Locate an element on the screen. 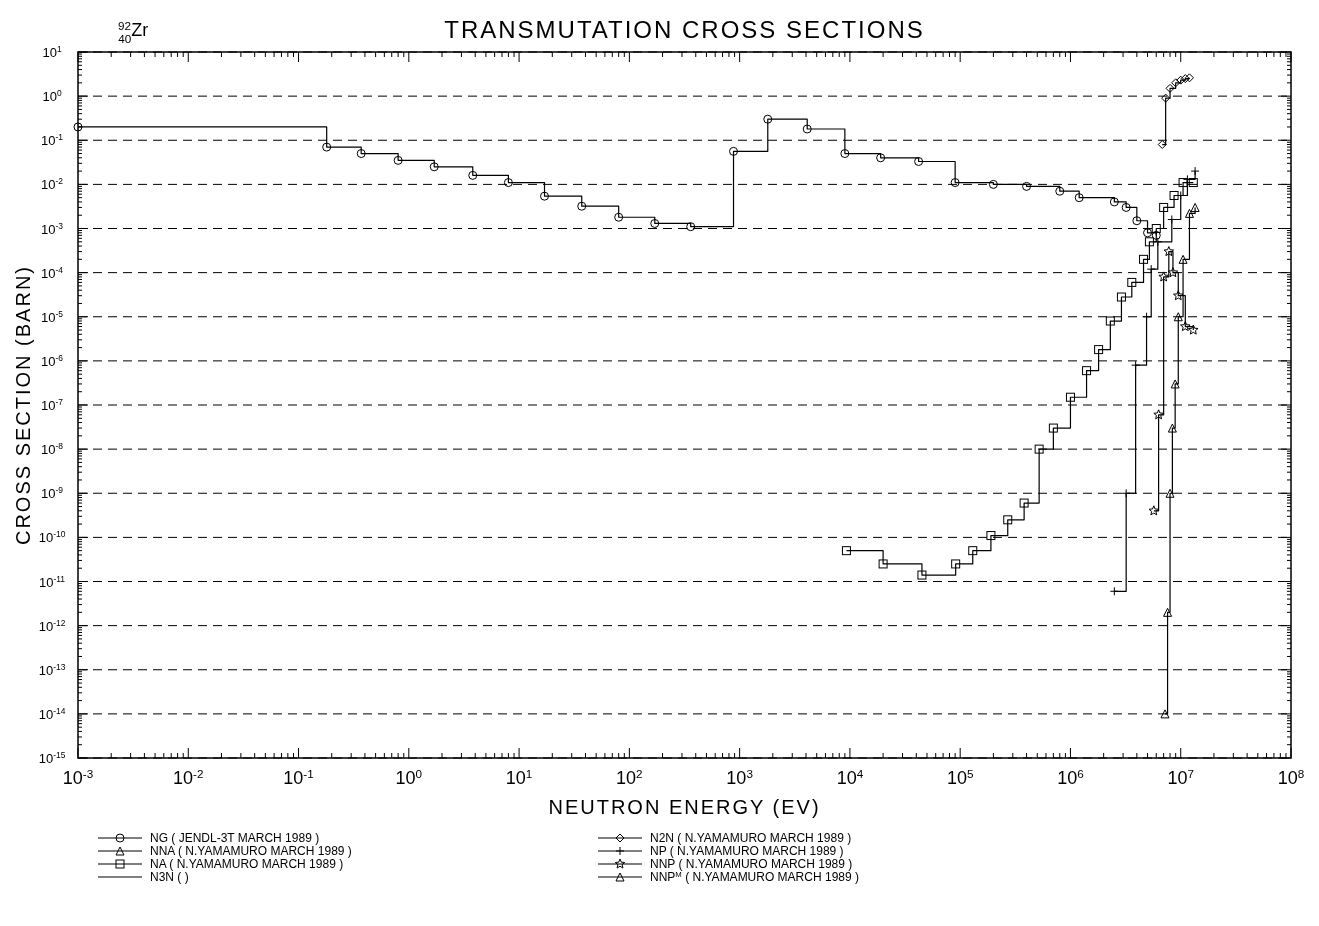 This screenshot has width=1319, height=926. y-tick-label: 10$^{-1}$ is located at coordinates (52, 140).